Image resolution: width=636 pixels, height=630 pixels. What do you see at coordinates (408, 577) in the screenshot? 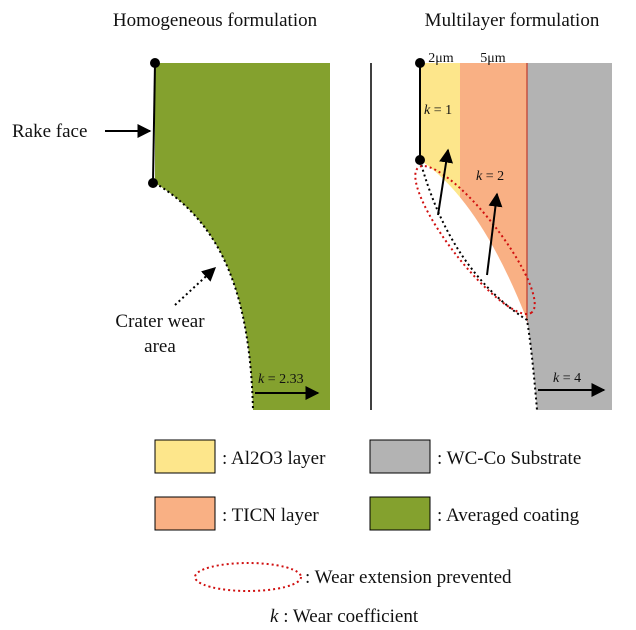
I see `legend-label: : Wear extension prevented` at bounding box center [408, 577].